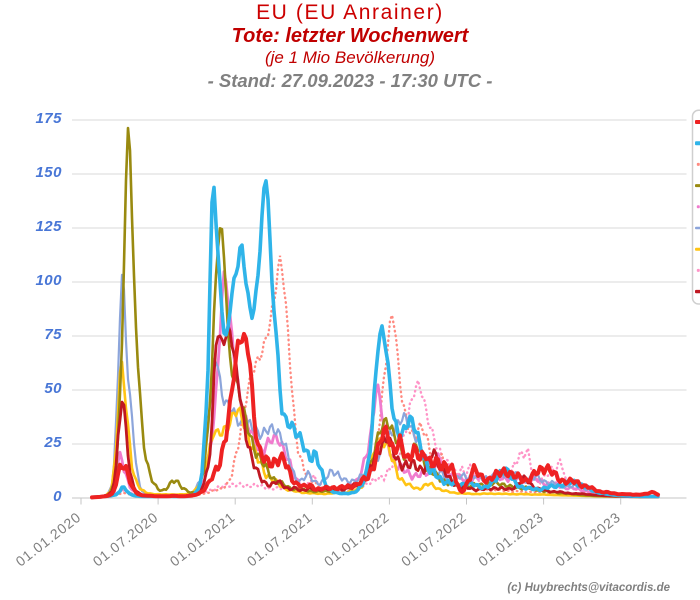 Image resolution: width=700 pixels, height=600 pixels. What do you see at coordinates (202, 539) in the screenshot?
I see `svg-text: 01.01.2021` at bounding box center [202, 539].